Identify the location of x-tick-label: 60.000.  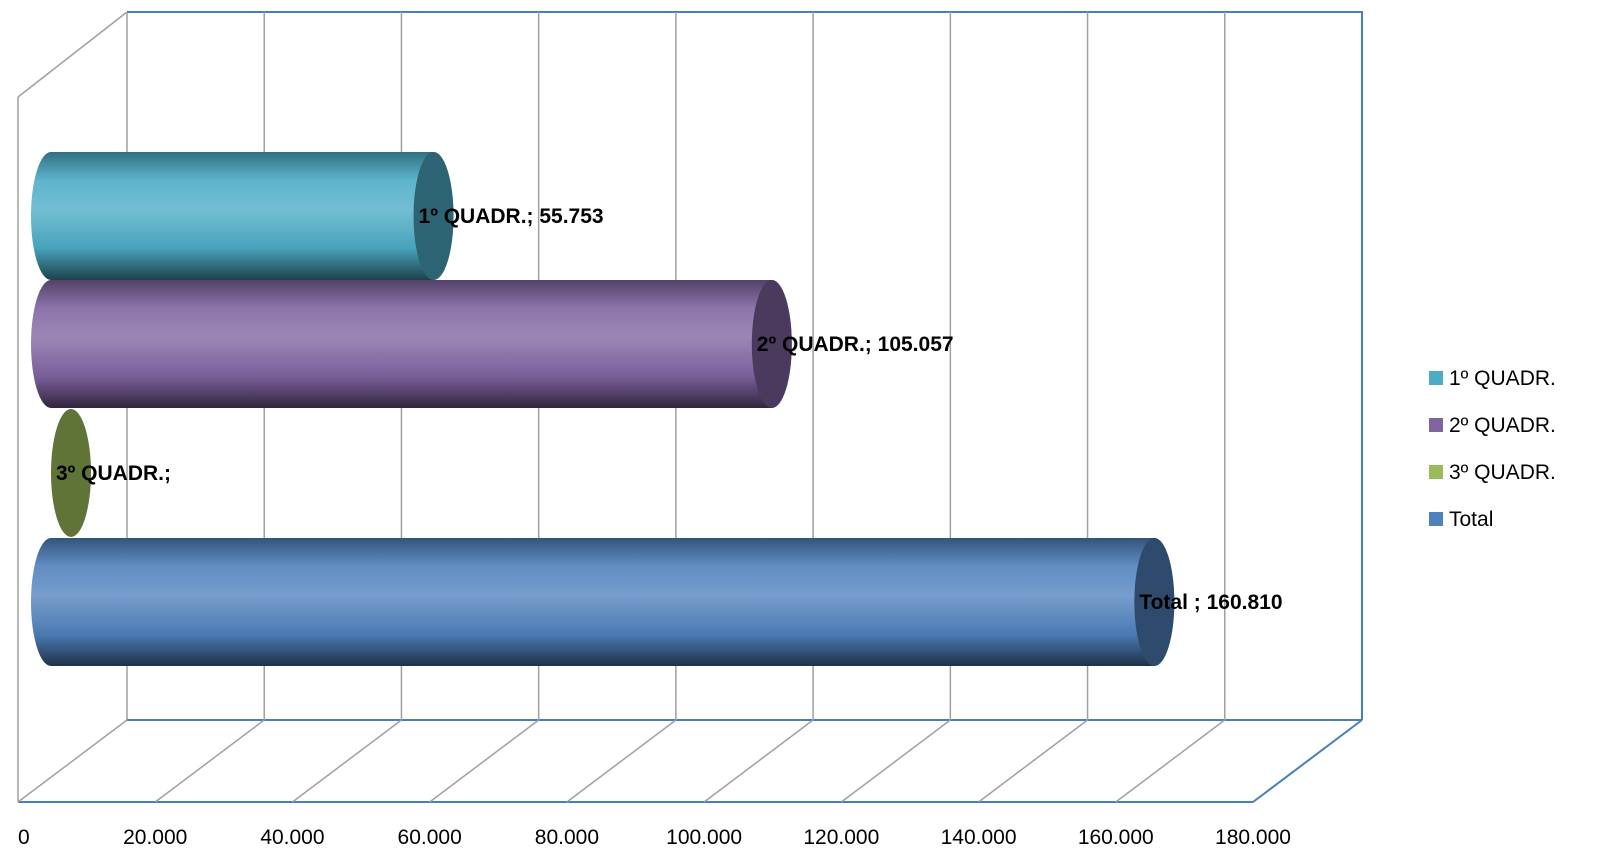
(430, 837).